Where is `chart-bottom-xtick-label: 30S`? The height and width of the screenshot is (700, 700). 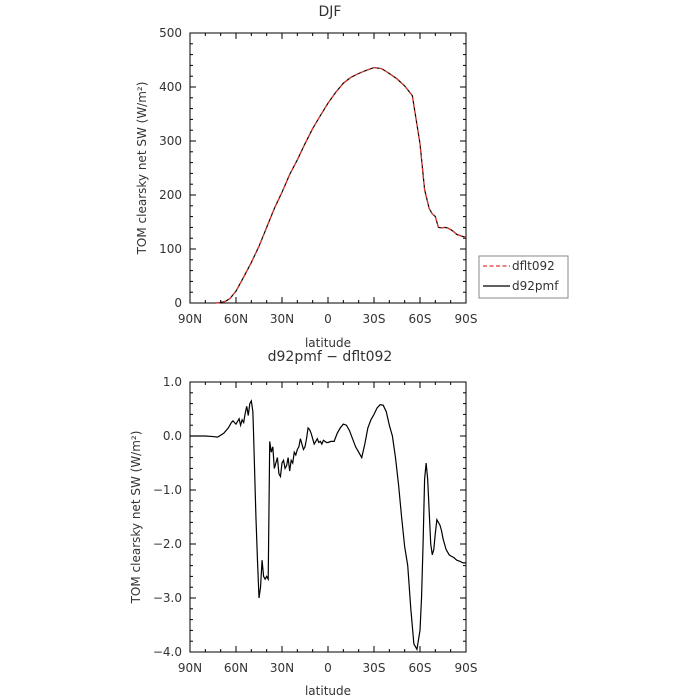
chart-bottom-xtick-label: 30S is located at coordinates (374, 668).